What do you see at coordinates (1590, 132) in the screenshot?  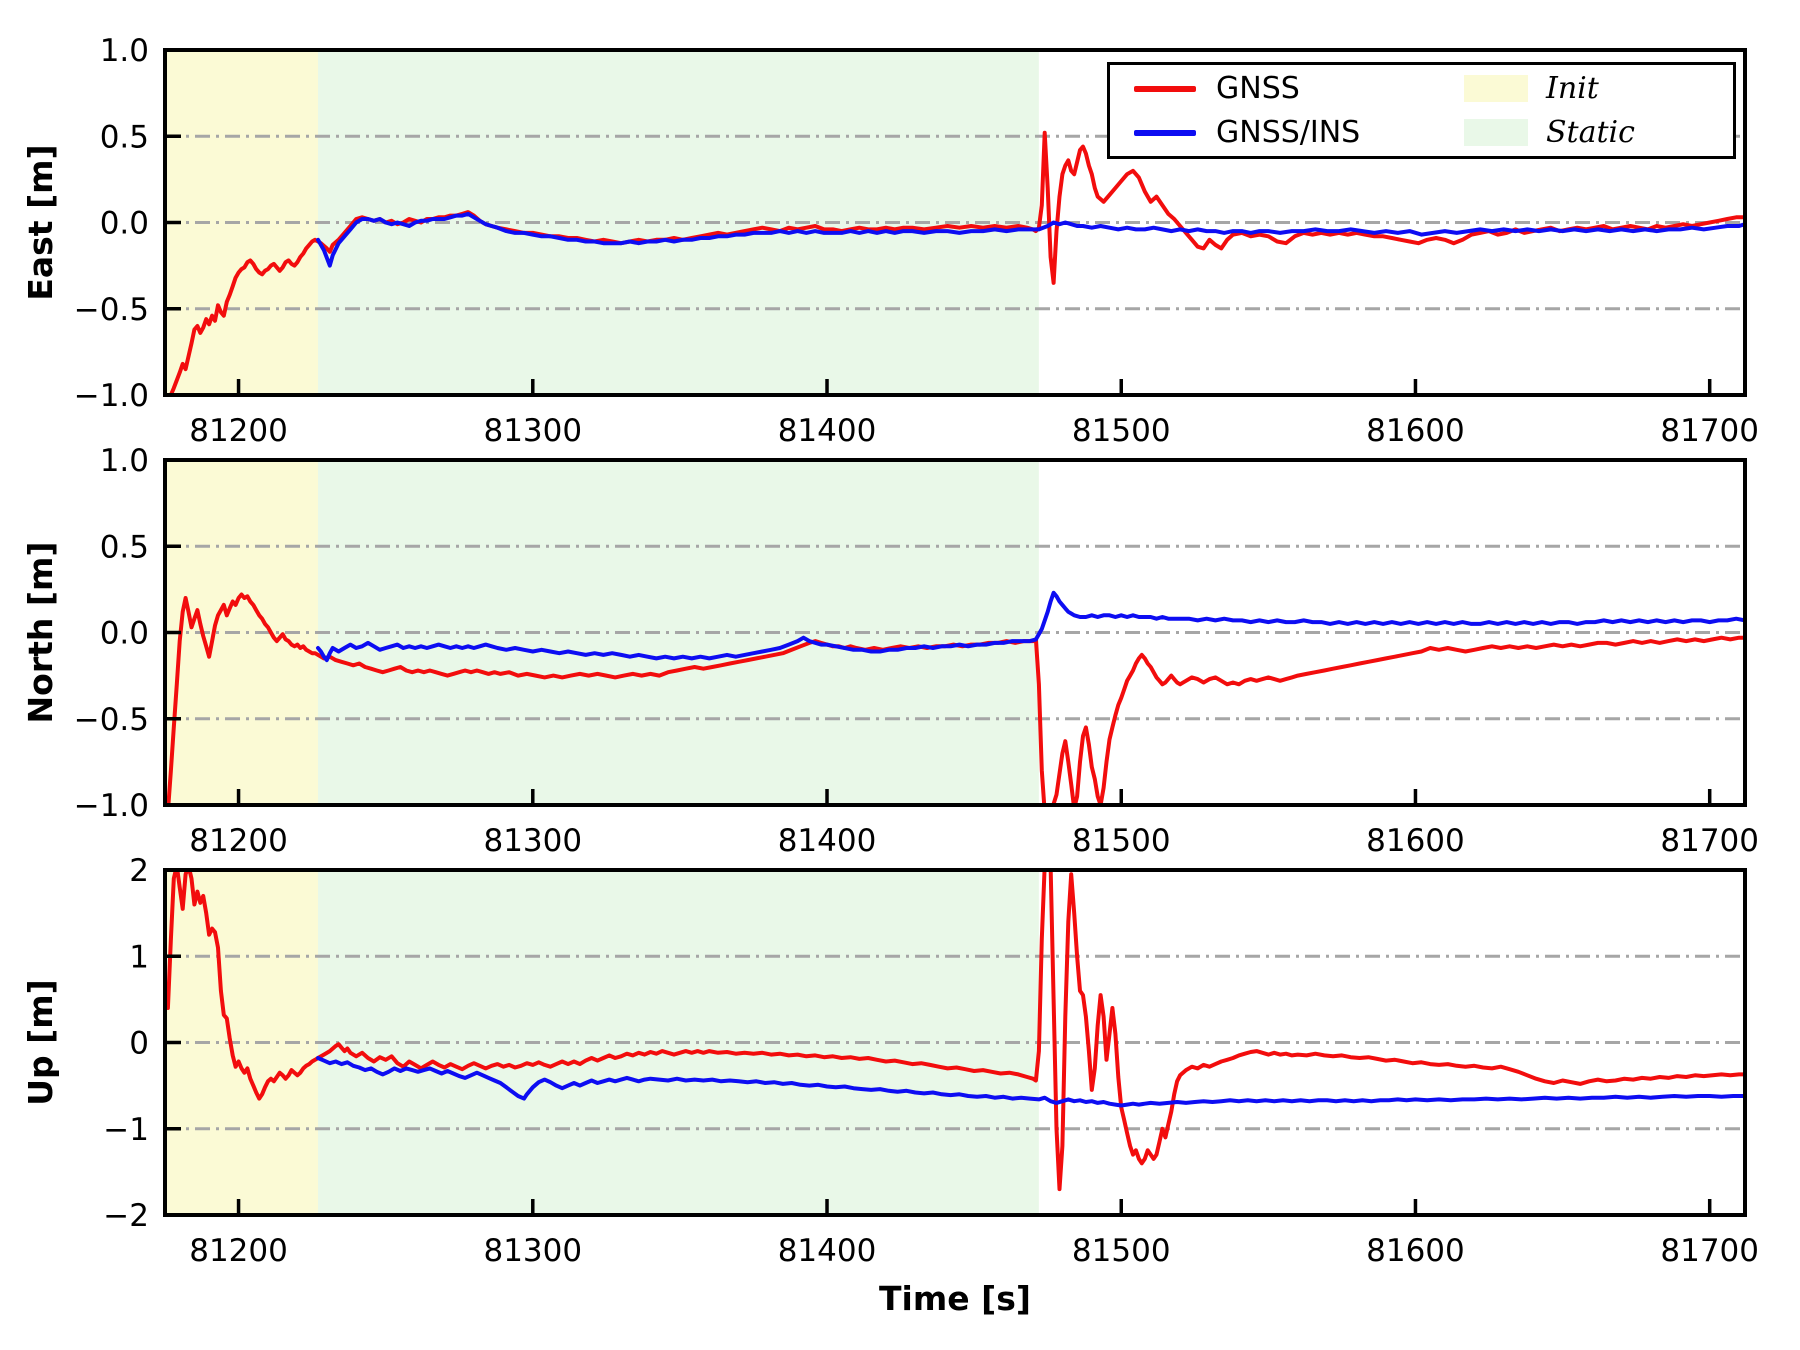 I see `legend-label-static: Static` at bounding box center [1590, 132].